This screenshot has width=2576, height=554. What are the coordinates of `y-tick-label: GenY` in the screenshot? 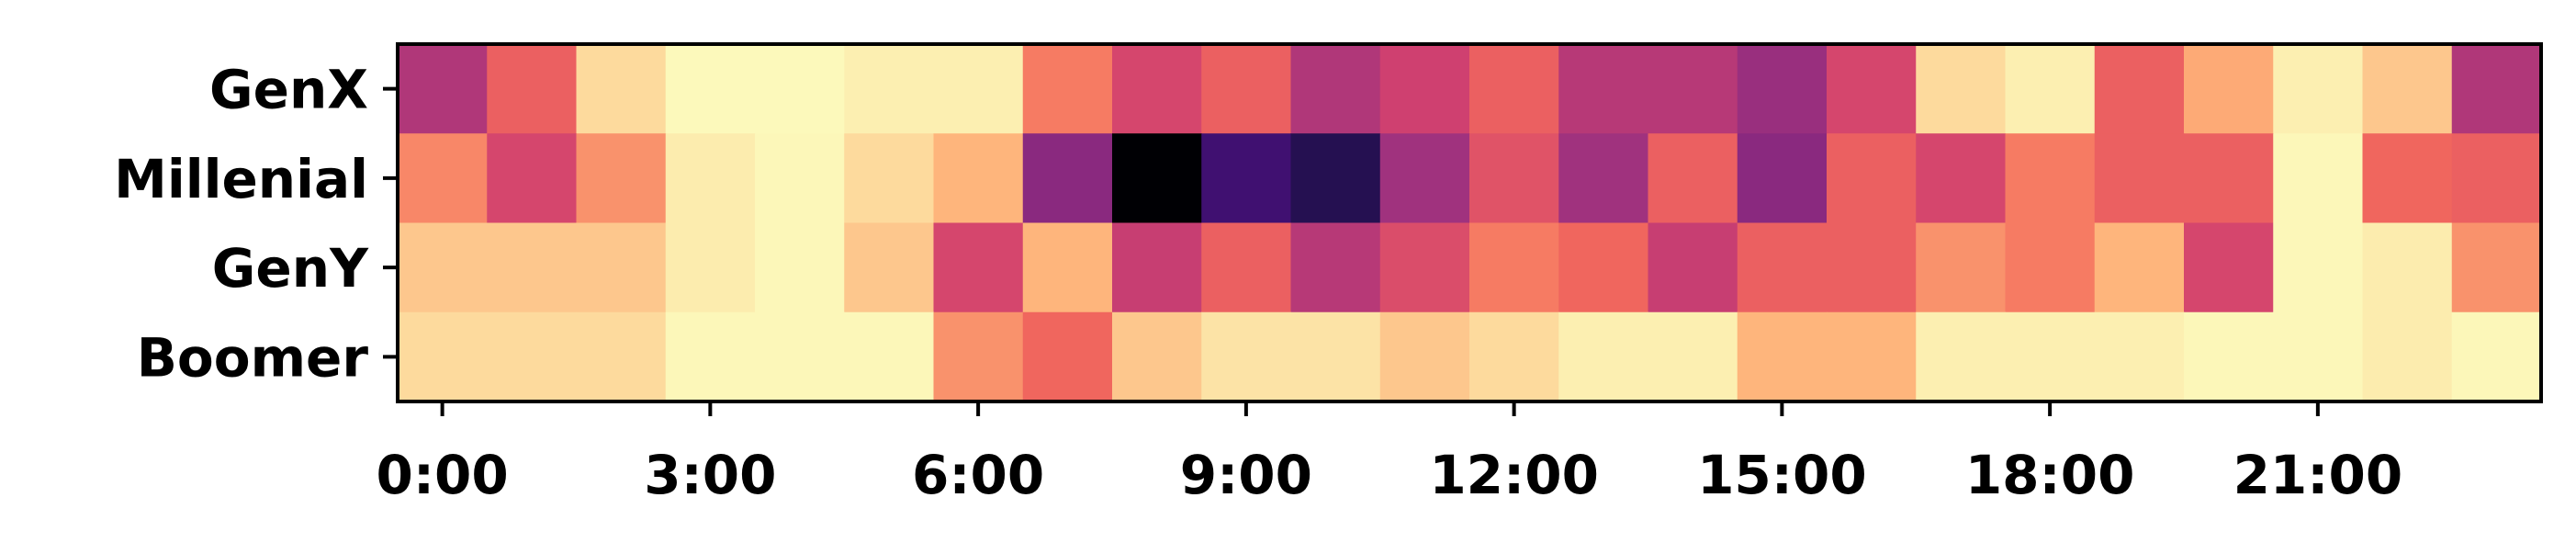 It's located at (290, 268).